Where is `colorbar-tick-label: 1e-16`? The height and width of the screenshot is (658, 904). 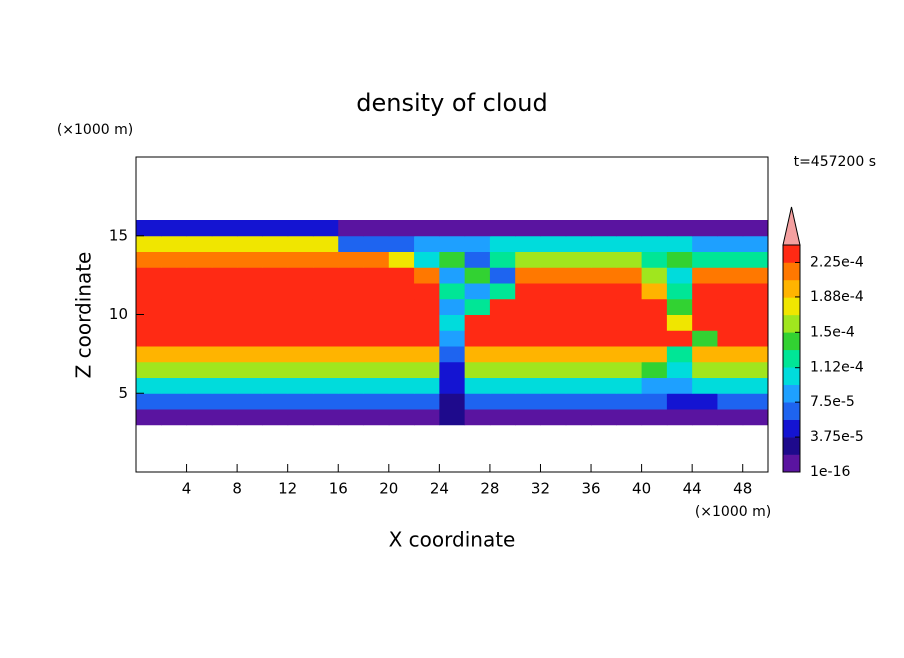
colorbar-tick-label: 1e-16 is located at coordinates (830, 472).